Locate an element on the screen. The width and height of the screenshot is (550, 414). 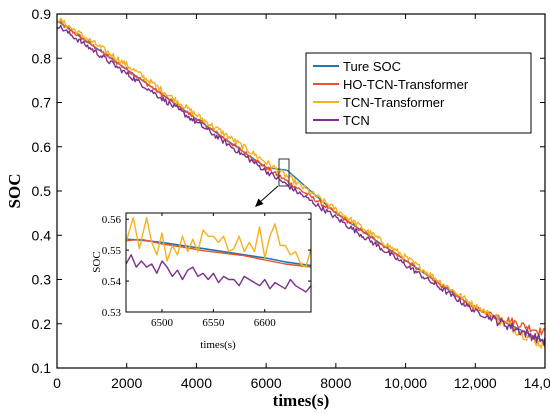
main-y-tick-label: 0.4 is located at coordinates (42, 235).